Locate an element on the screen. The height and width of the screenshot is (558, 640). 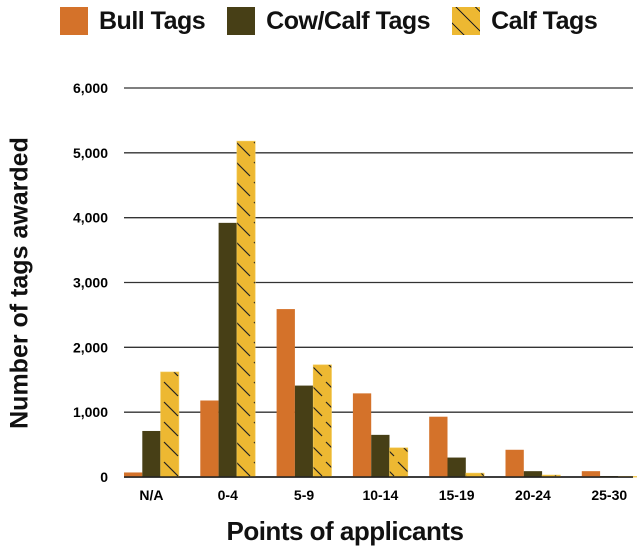
x-tick-label: 20-24 is located at coordinates (533, 495).